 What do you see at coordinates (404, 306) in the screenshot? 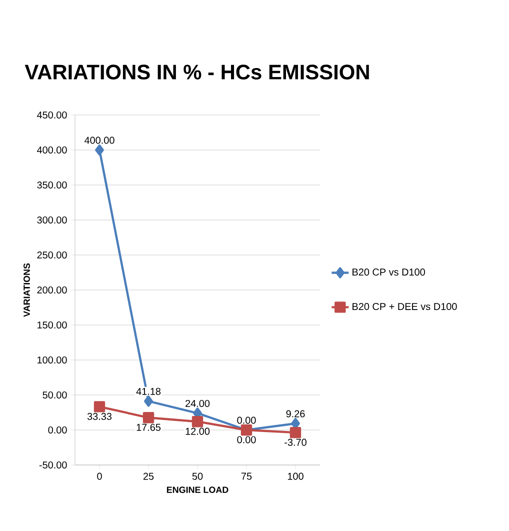
I see `legend-label: B20 CP + DEE vs D100` at bounding box center [404, 306].